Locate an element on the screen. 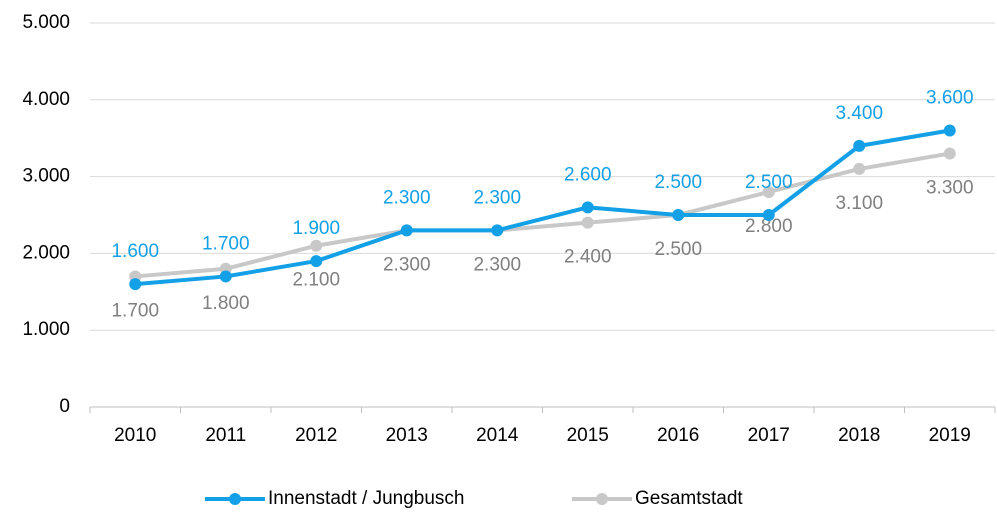 This screenshot has height=515, width=997. x-tick-label: 2018 is located at coordinates (859, 435).